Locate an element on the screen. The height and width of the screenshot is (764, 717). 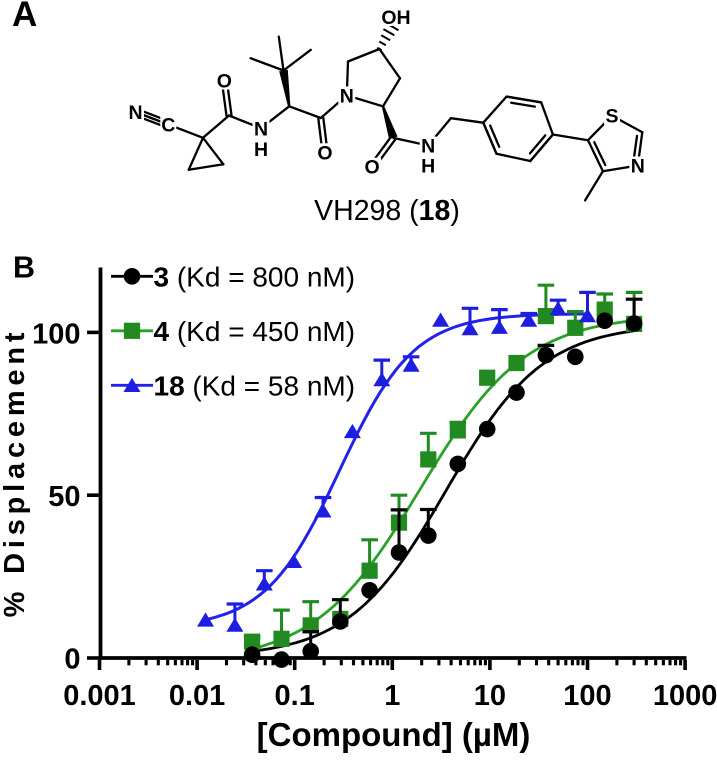
svg-text: S is located at coordinates (611, 117).